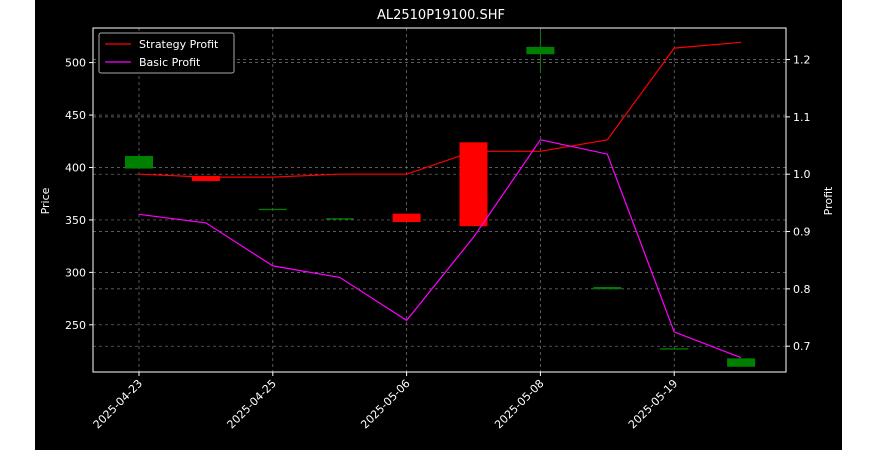 This screenshot has width=878, height=450. Describe the element at coordinates (75, 115) in the screenshot. I see `left-tick-label: 450` at that location.